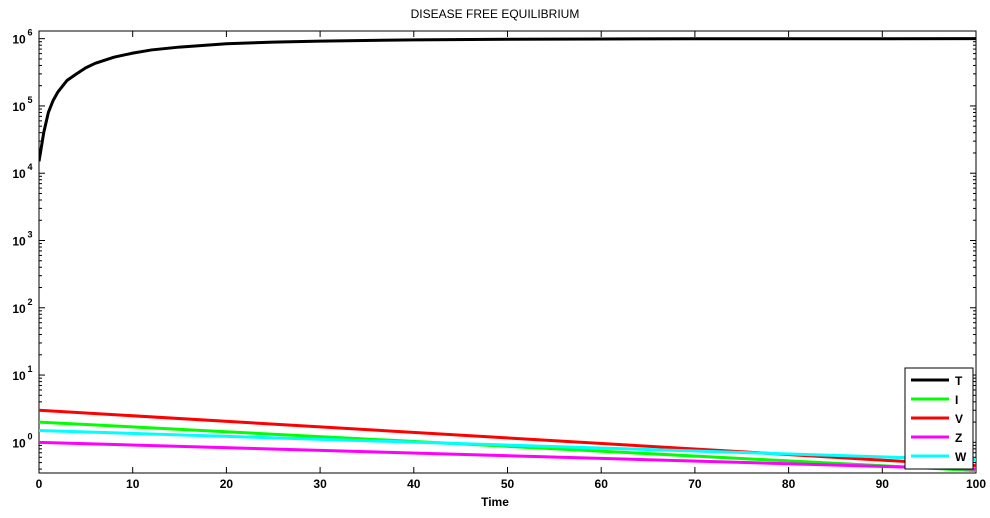  Describe the element at coordinates (883, 484) in the screenshot. I see `x-tick-label: 90` at that location.